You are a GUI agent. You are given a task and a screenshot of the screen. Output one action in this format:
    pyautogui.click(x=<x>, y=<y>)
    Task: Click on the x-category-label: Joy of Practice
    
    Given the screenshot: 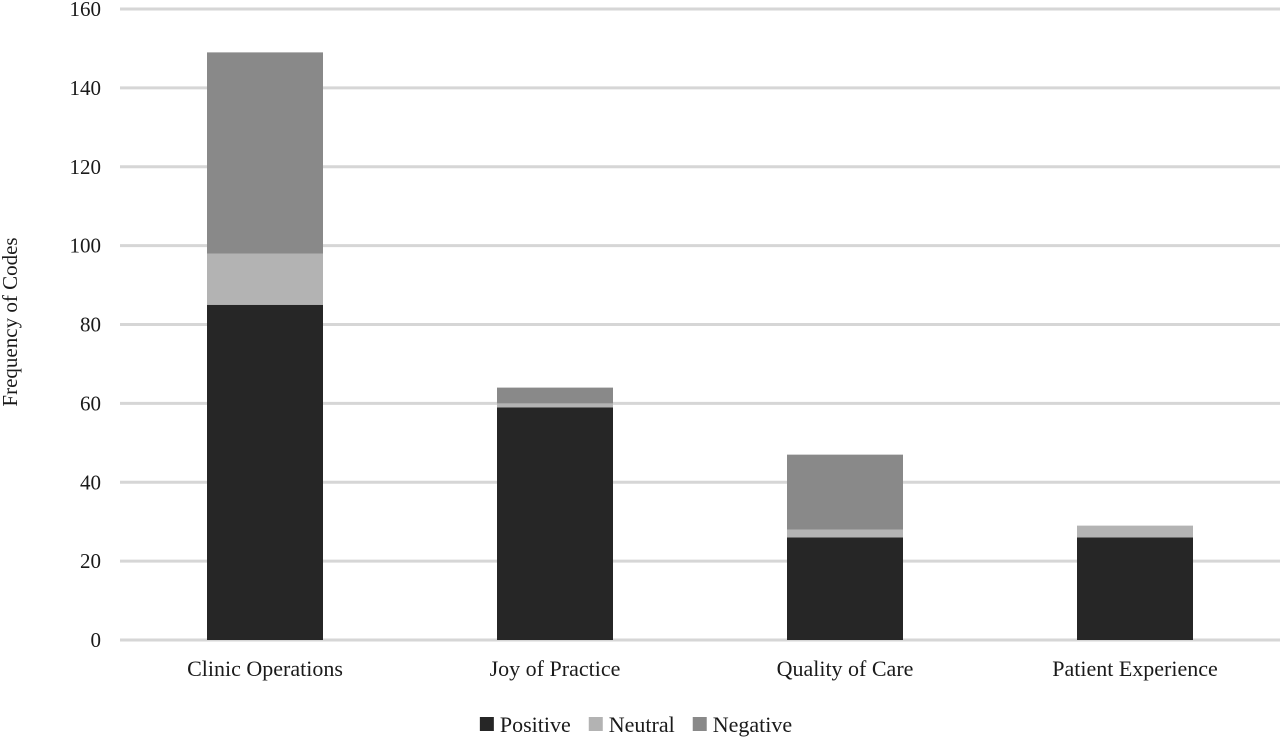 What is the action you would take?
    pyautogui.click(x=555, y=668)
    